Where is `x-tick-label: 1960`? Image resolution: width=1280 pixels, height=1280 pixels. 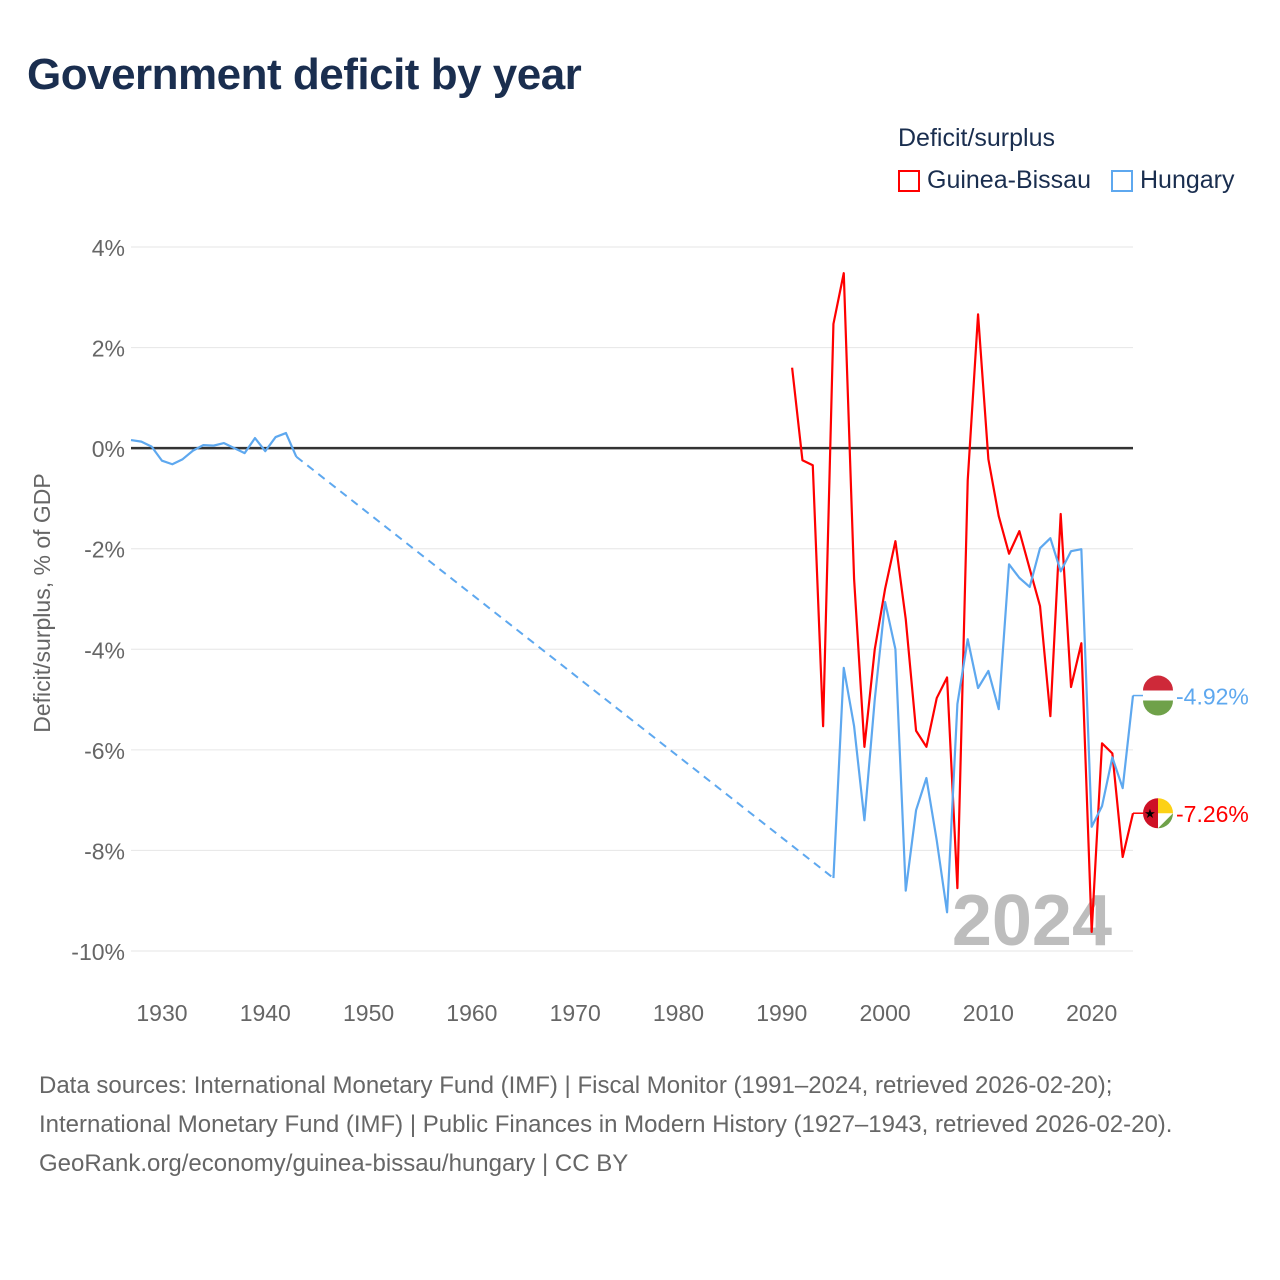
x-tick-label: 1960 is located at coordinates (471, 1013).